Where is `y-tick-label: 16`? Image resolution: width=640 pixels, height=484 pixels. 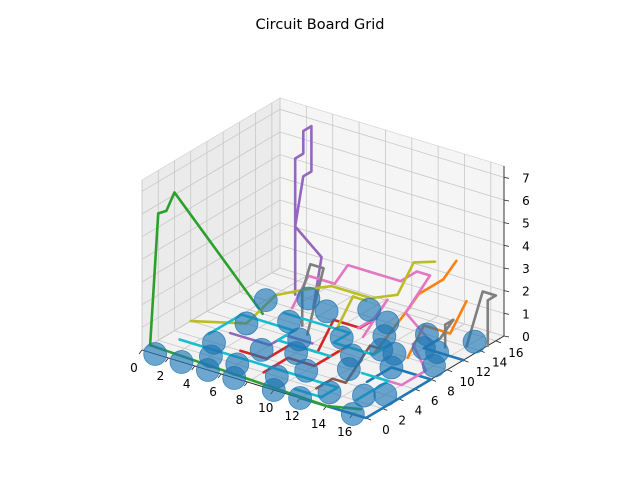 y-tick-label: 16 is located at coordinates (515, 353).